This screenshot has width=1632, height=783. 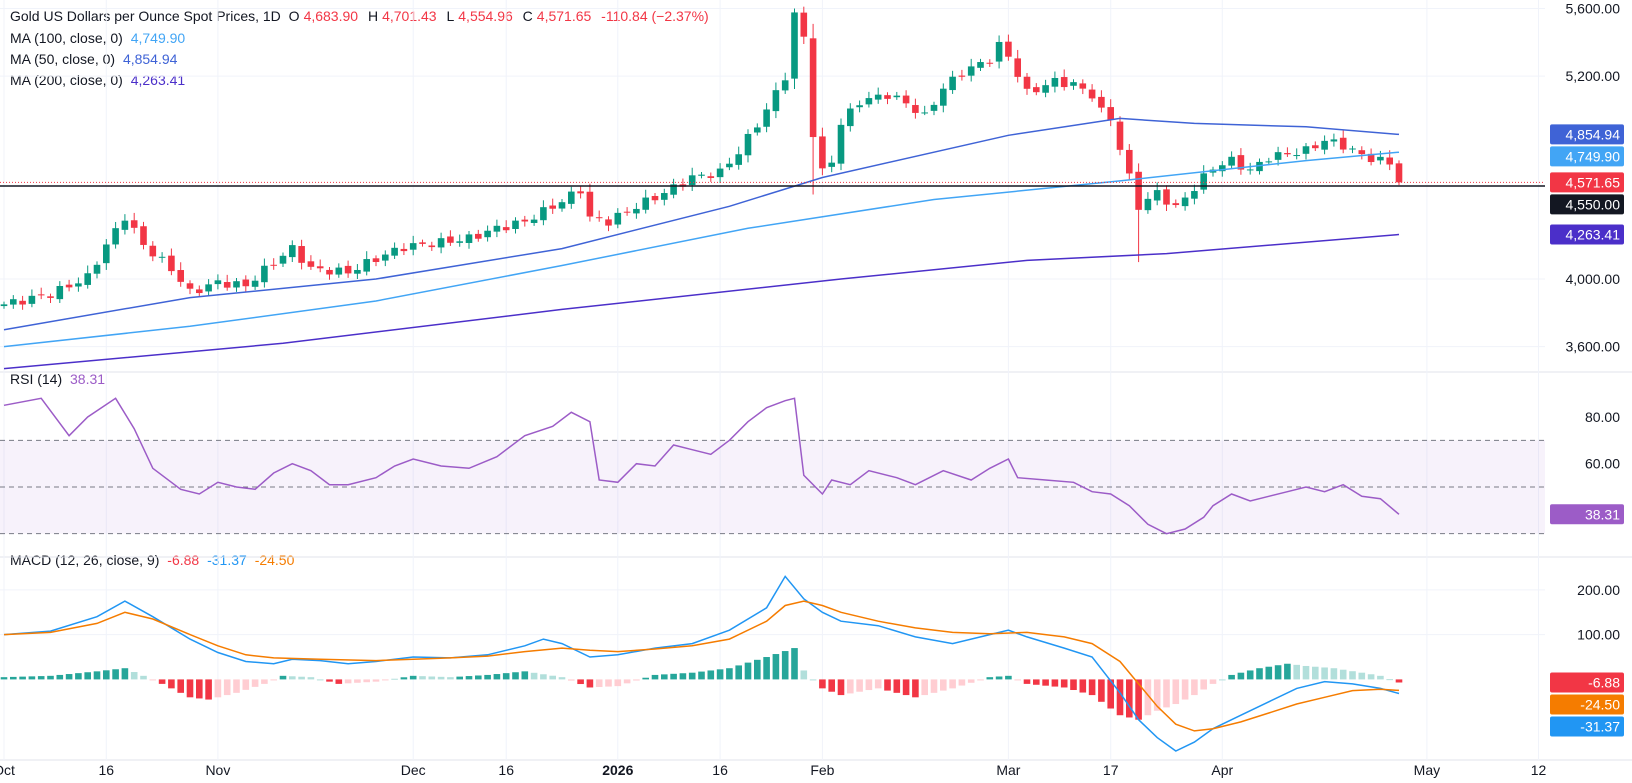 What do you see at coordinates (274, 560) in the screenshot?
I see `macd-signal-value: -24.50` at bounding box center [274, 560].